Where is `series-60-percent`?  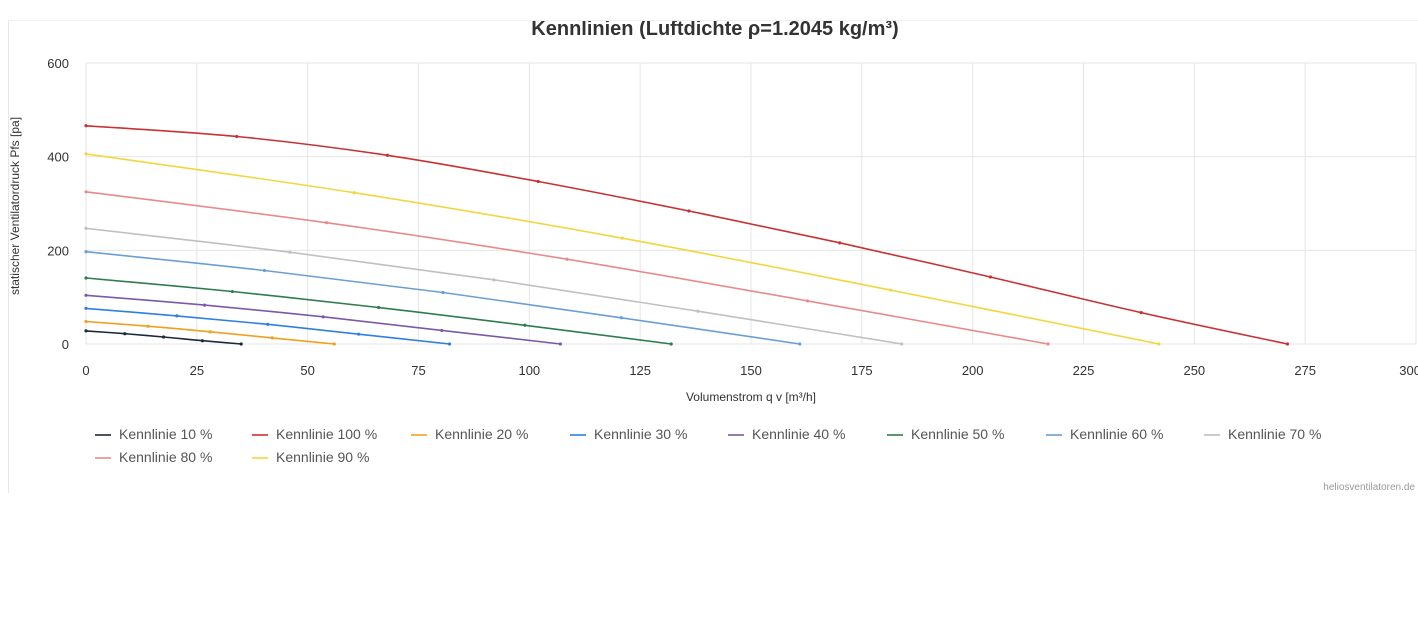
series-60-percent is located at coordinates (443, 298).